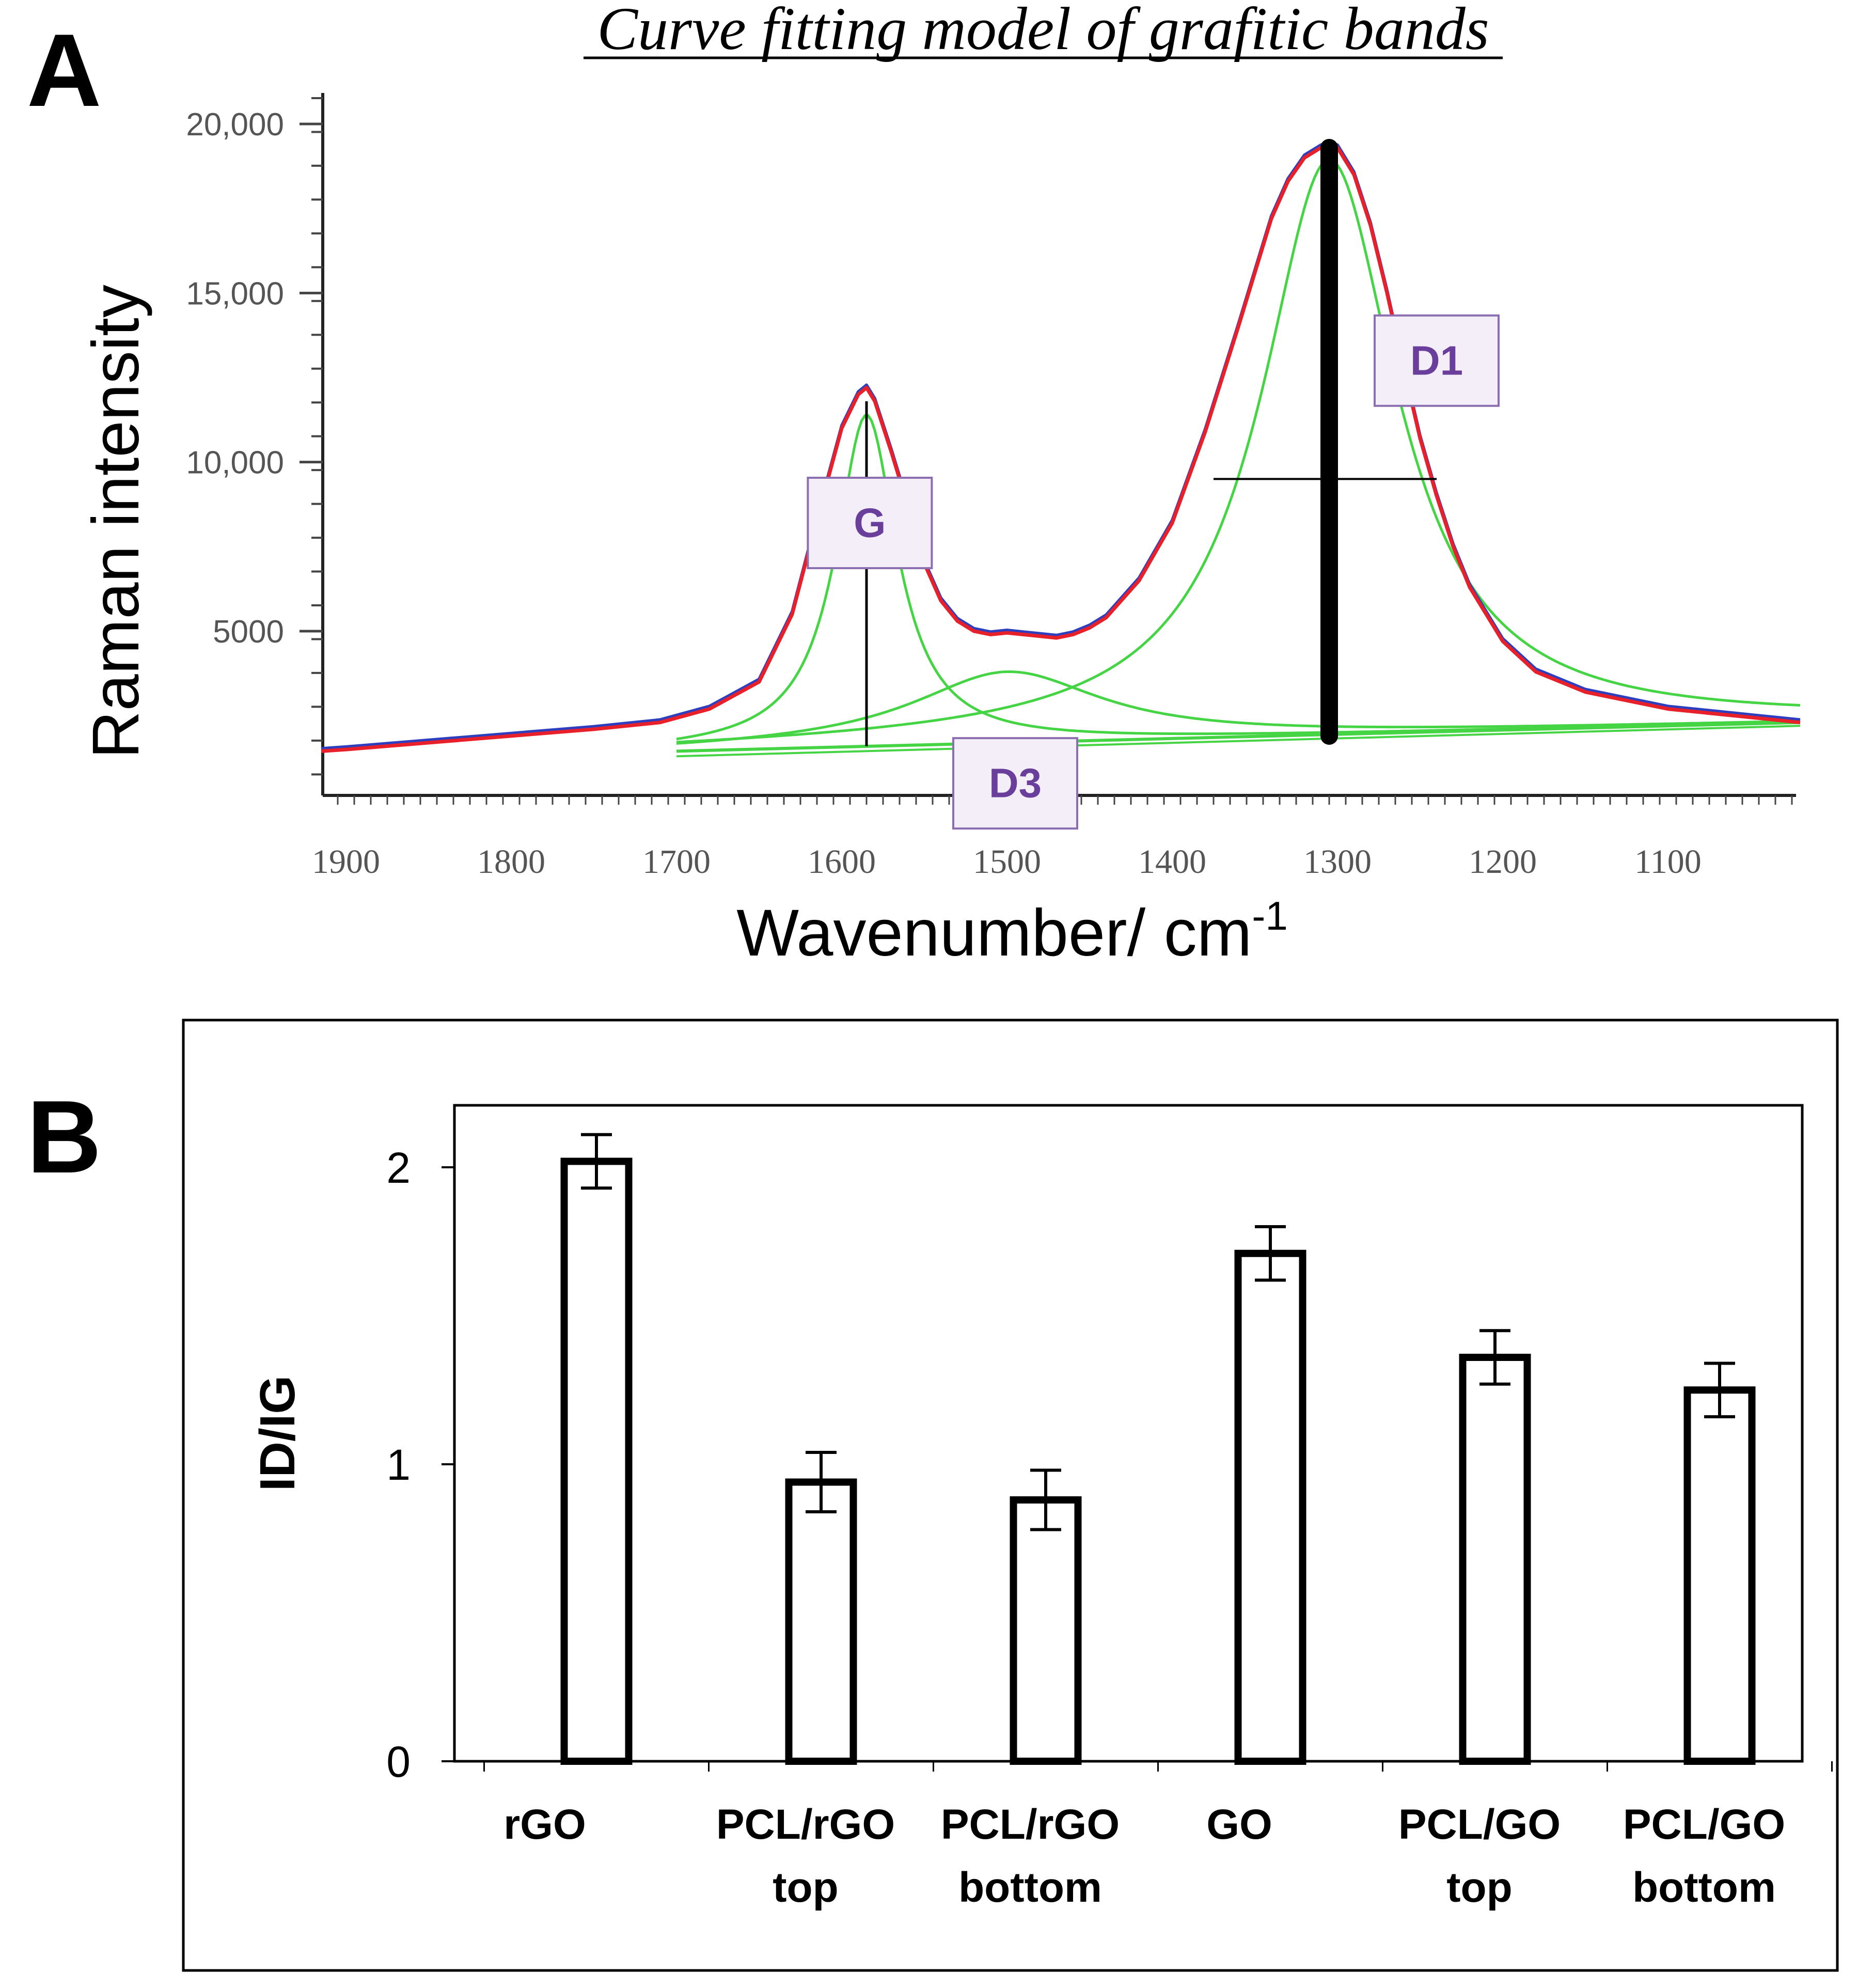 This screenshot has width=1858, height=1988. What do you see at coordinates (1172, 862) in the screenshot?
I see `x-tick-label: 1400` at bounding box center [1172, 862].